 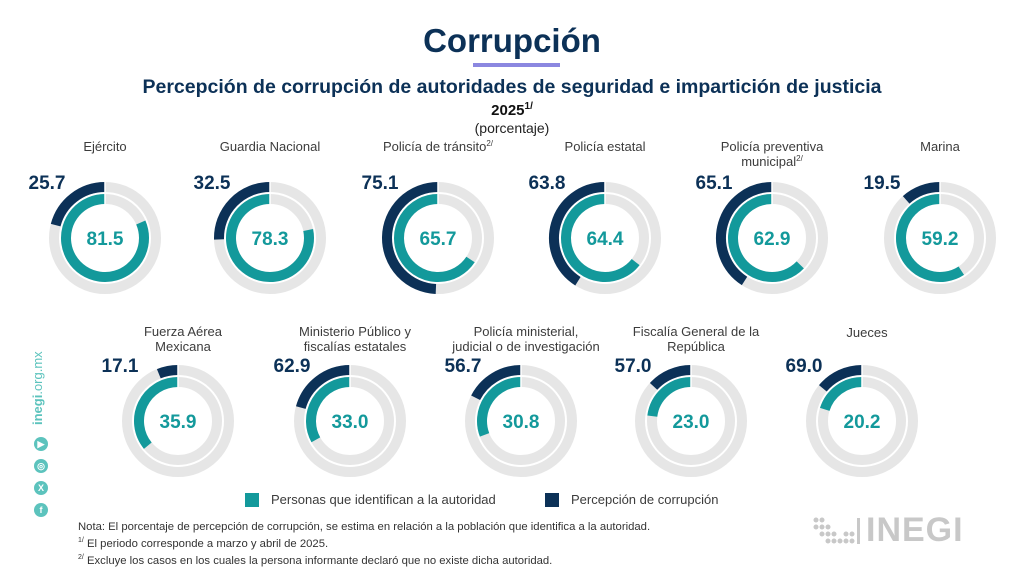 I want to click on identify-value-label: 59.2, so click(x=940, y=239).